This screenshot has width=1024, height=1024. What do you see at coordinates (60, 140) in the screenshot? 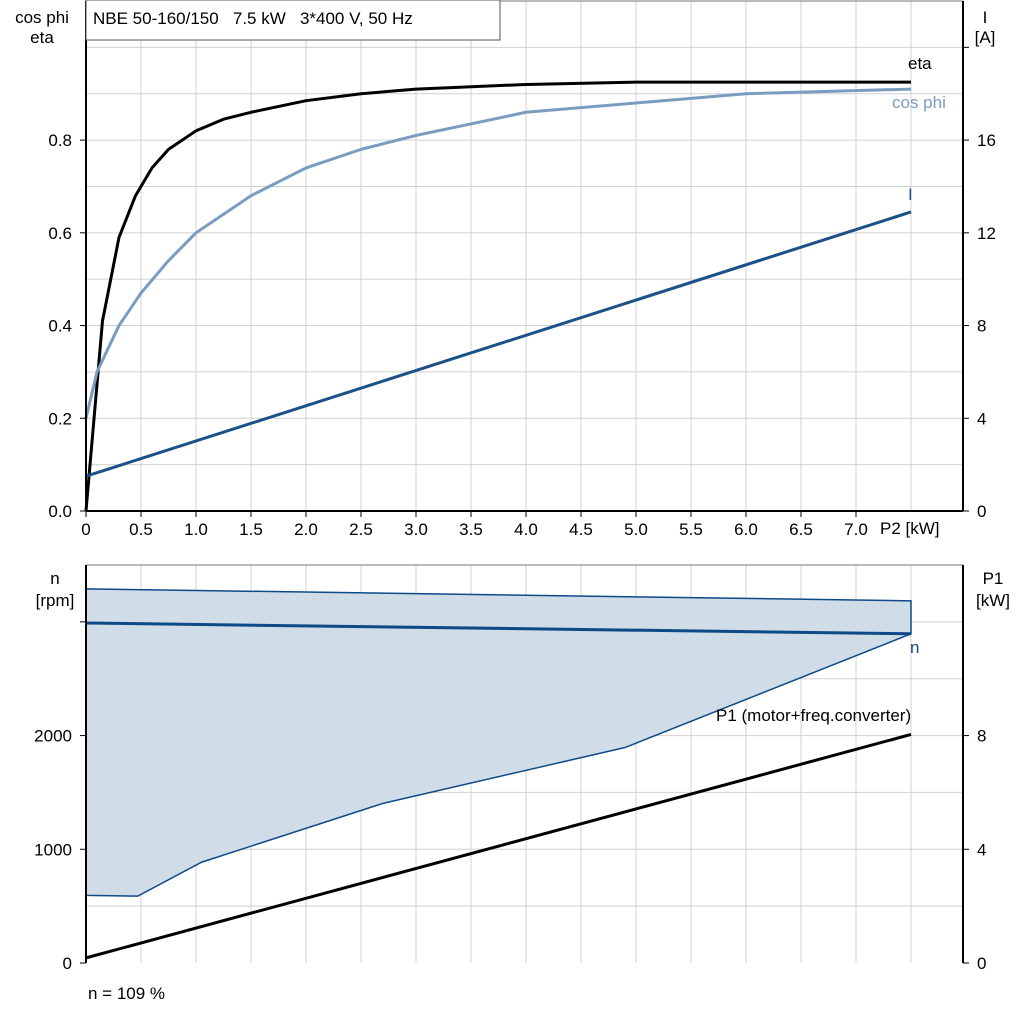
I see `y-tick-label-left: 0.8` at bounding box center [60, 140].